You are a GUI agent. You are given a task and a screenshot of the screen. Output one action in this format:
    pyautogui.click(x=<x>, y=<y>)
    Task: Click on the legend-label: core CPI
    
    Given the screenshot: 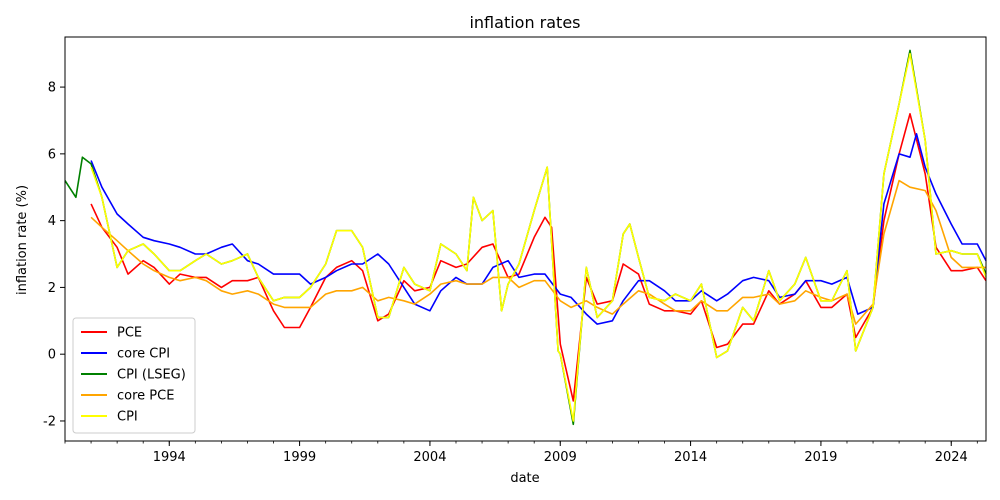 What is the action you would take?
    pyautogui.click(x=143, y=354)
    